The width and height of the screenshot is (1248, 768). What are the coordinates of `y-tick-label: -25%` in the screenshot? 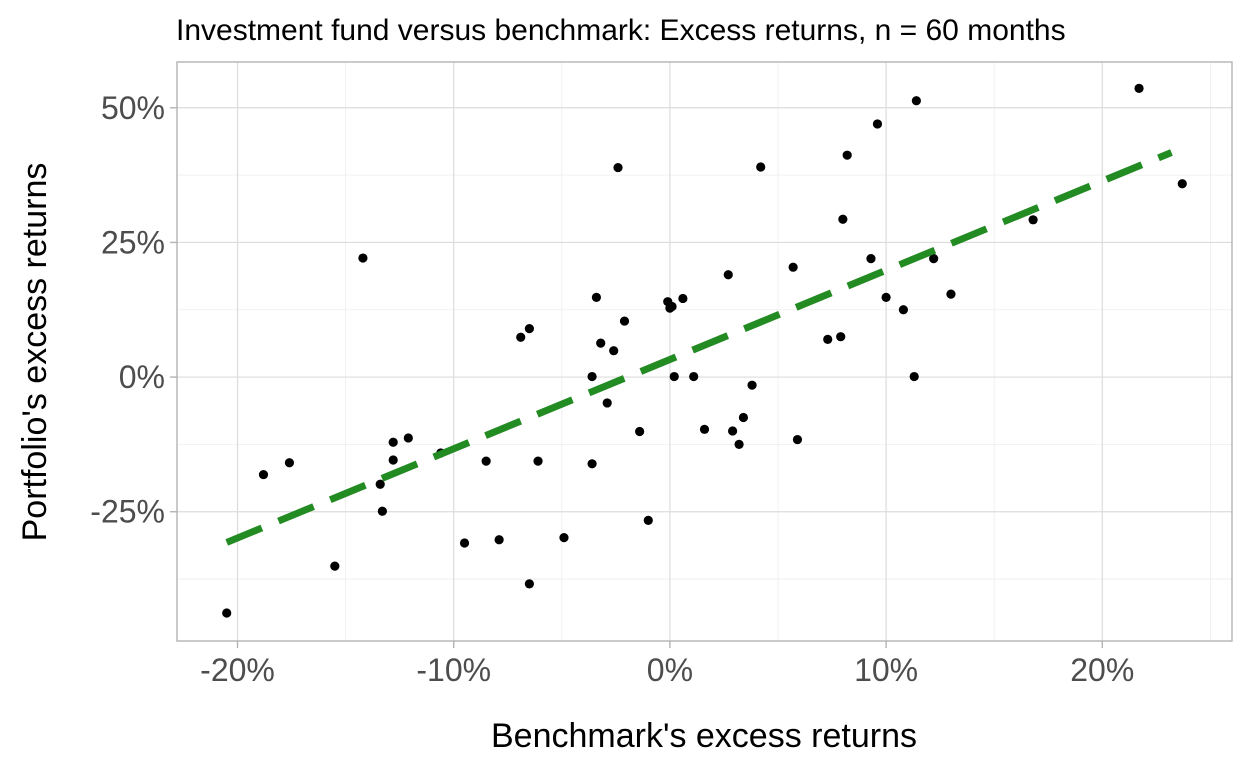 It's located at (127, 512).